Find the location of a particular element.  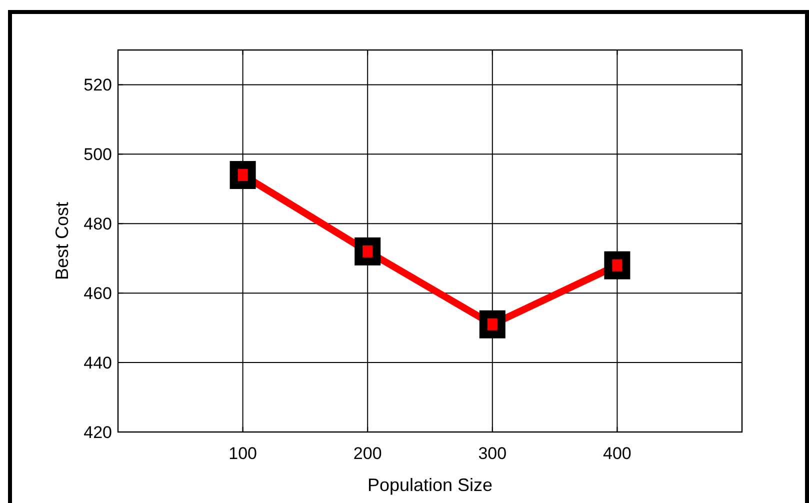

x-tick-label: 300 is located at coordinates (492, 453).